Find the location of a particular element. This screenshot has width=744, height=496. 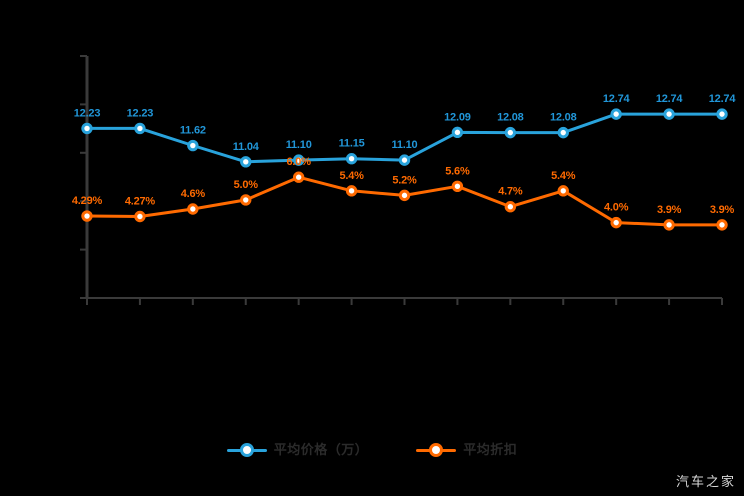

data-label: 4.27% is located at coordinates (140, 201).